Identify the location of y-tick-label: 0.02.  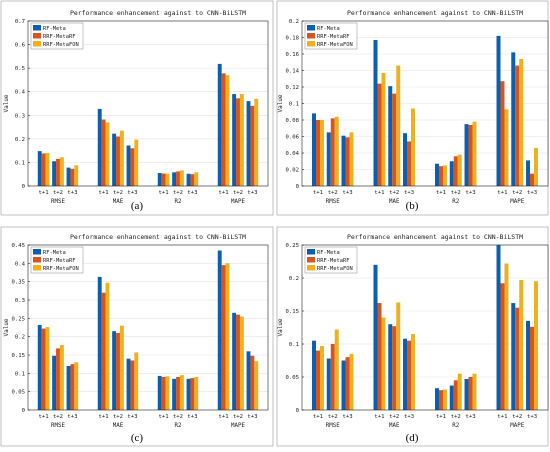
(292, 171).